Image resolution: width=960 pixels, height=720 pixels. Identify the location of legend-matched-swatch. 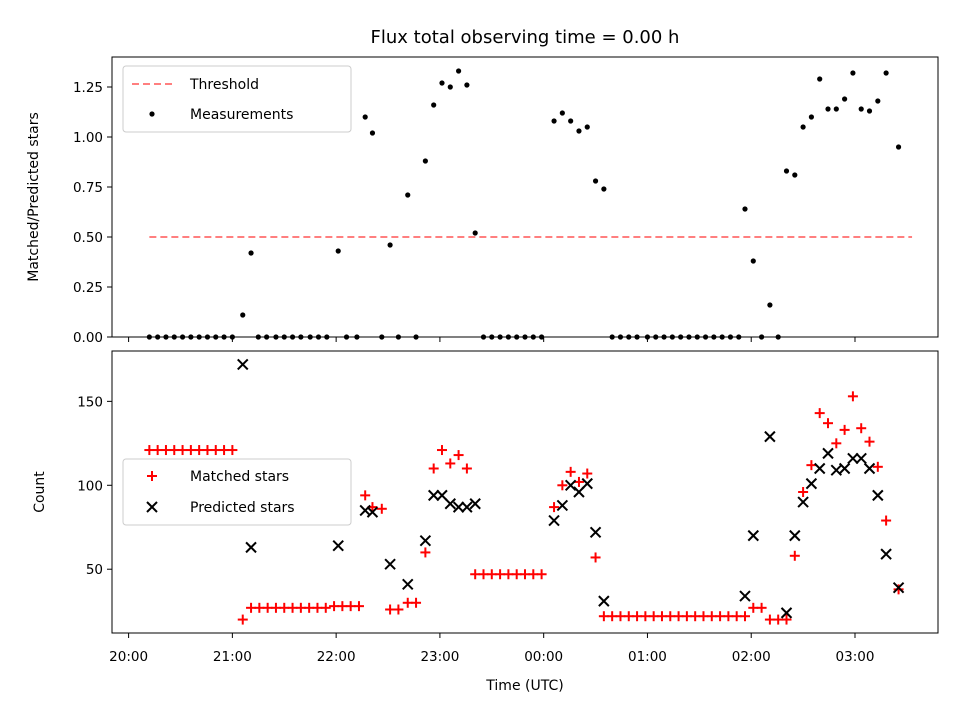
(152, 476).